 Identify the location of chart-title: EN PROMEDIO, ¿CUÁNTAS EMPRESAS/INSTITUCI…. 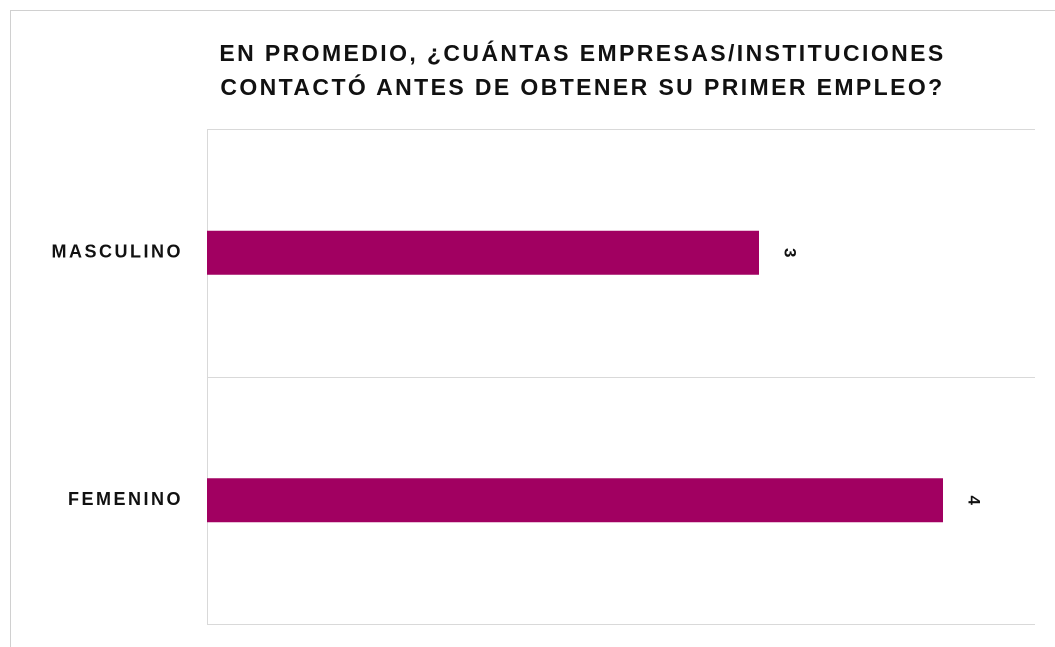
(582, 70).